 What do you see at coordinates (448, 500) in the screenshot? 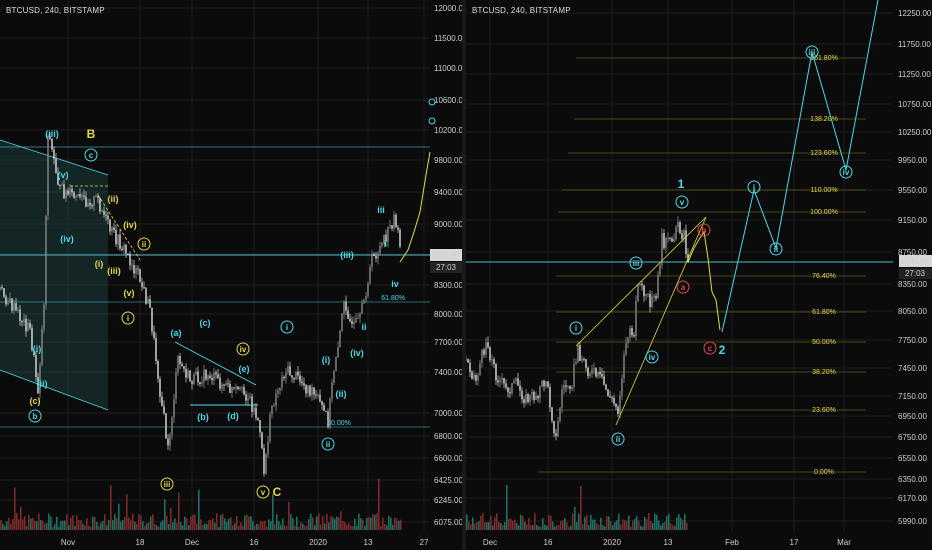
I see `y-tick-label: 6245.00` at bounding box center [448, 500].